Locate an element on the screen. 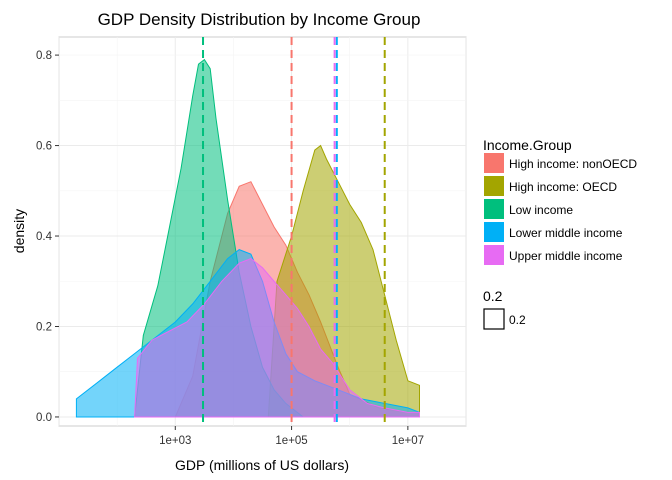 The height and width of the screenshot is (480, 672). y-tick-label: 0.0 is located at coordinates (44, 418).